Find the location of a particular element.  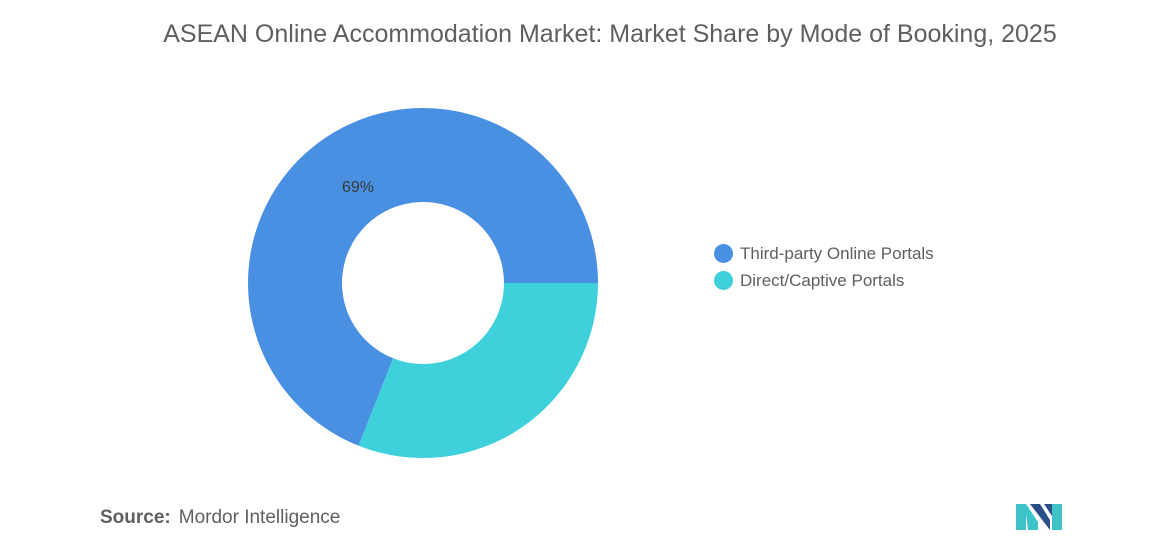

source-label: Source: is located at coordinates (135, 517).